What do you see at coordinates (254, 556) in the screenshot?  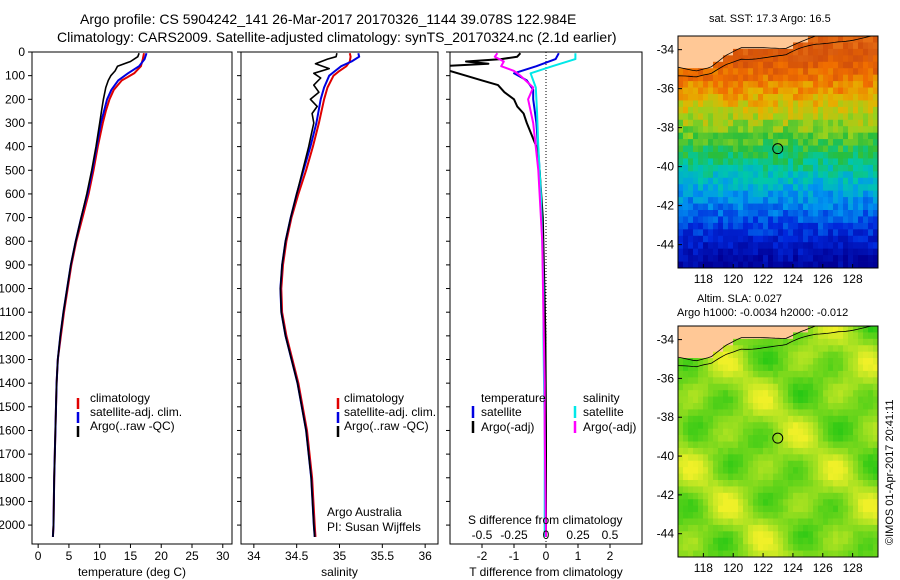 I see `x-tick-label: 34` at bounding box center [254, 556].